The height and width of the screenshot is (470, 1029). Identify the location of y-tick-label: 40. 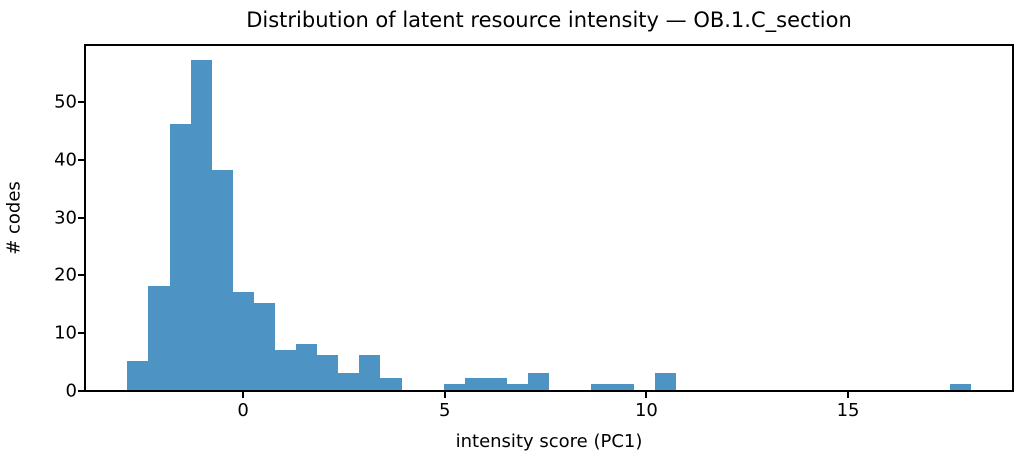
(65, 160).